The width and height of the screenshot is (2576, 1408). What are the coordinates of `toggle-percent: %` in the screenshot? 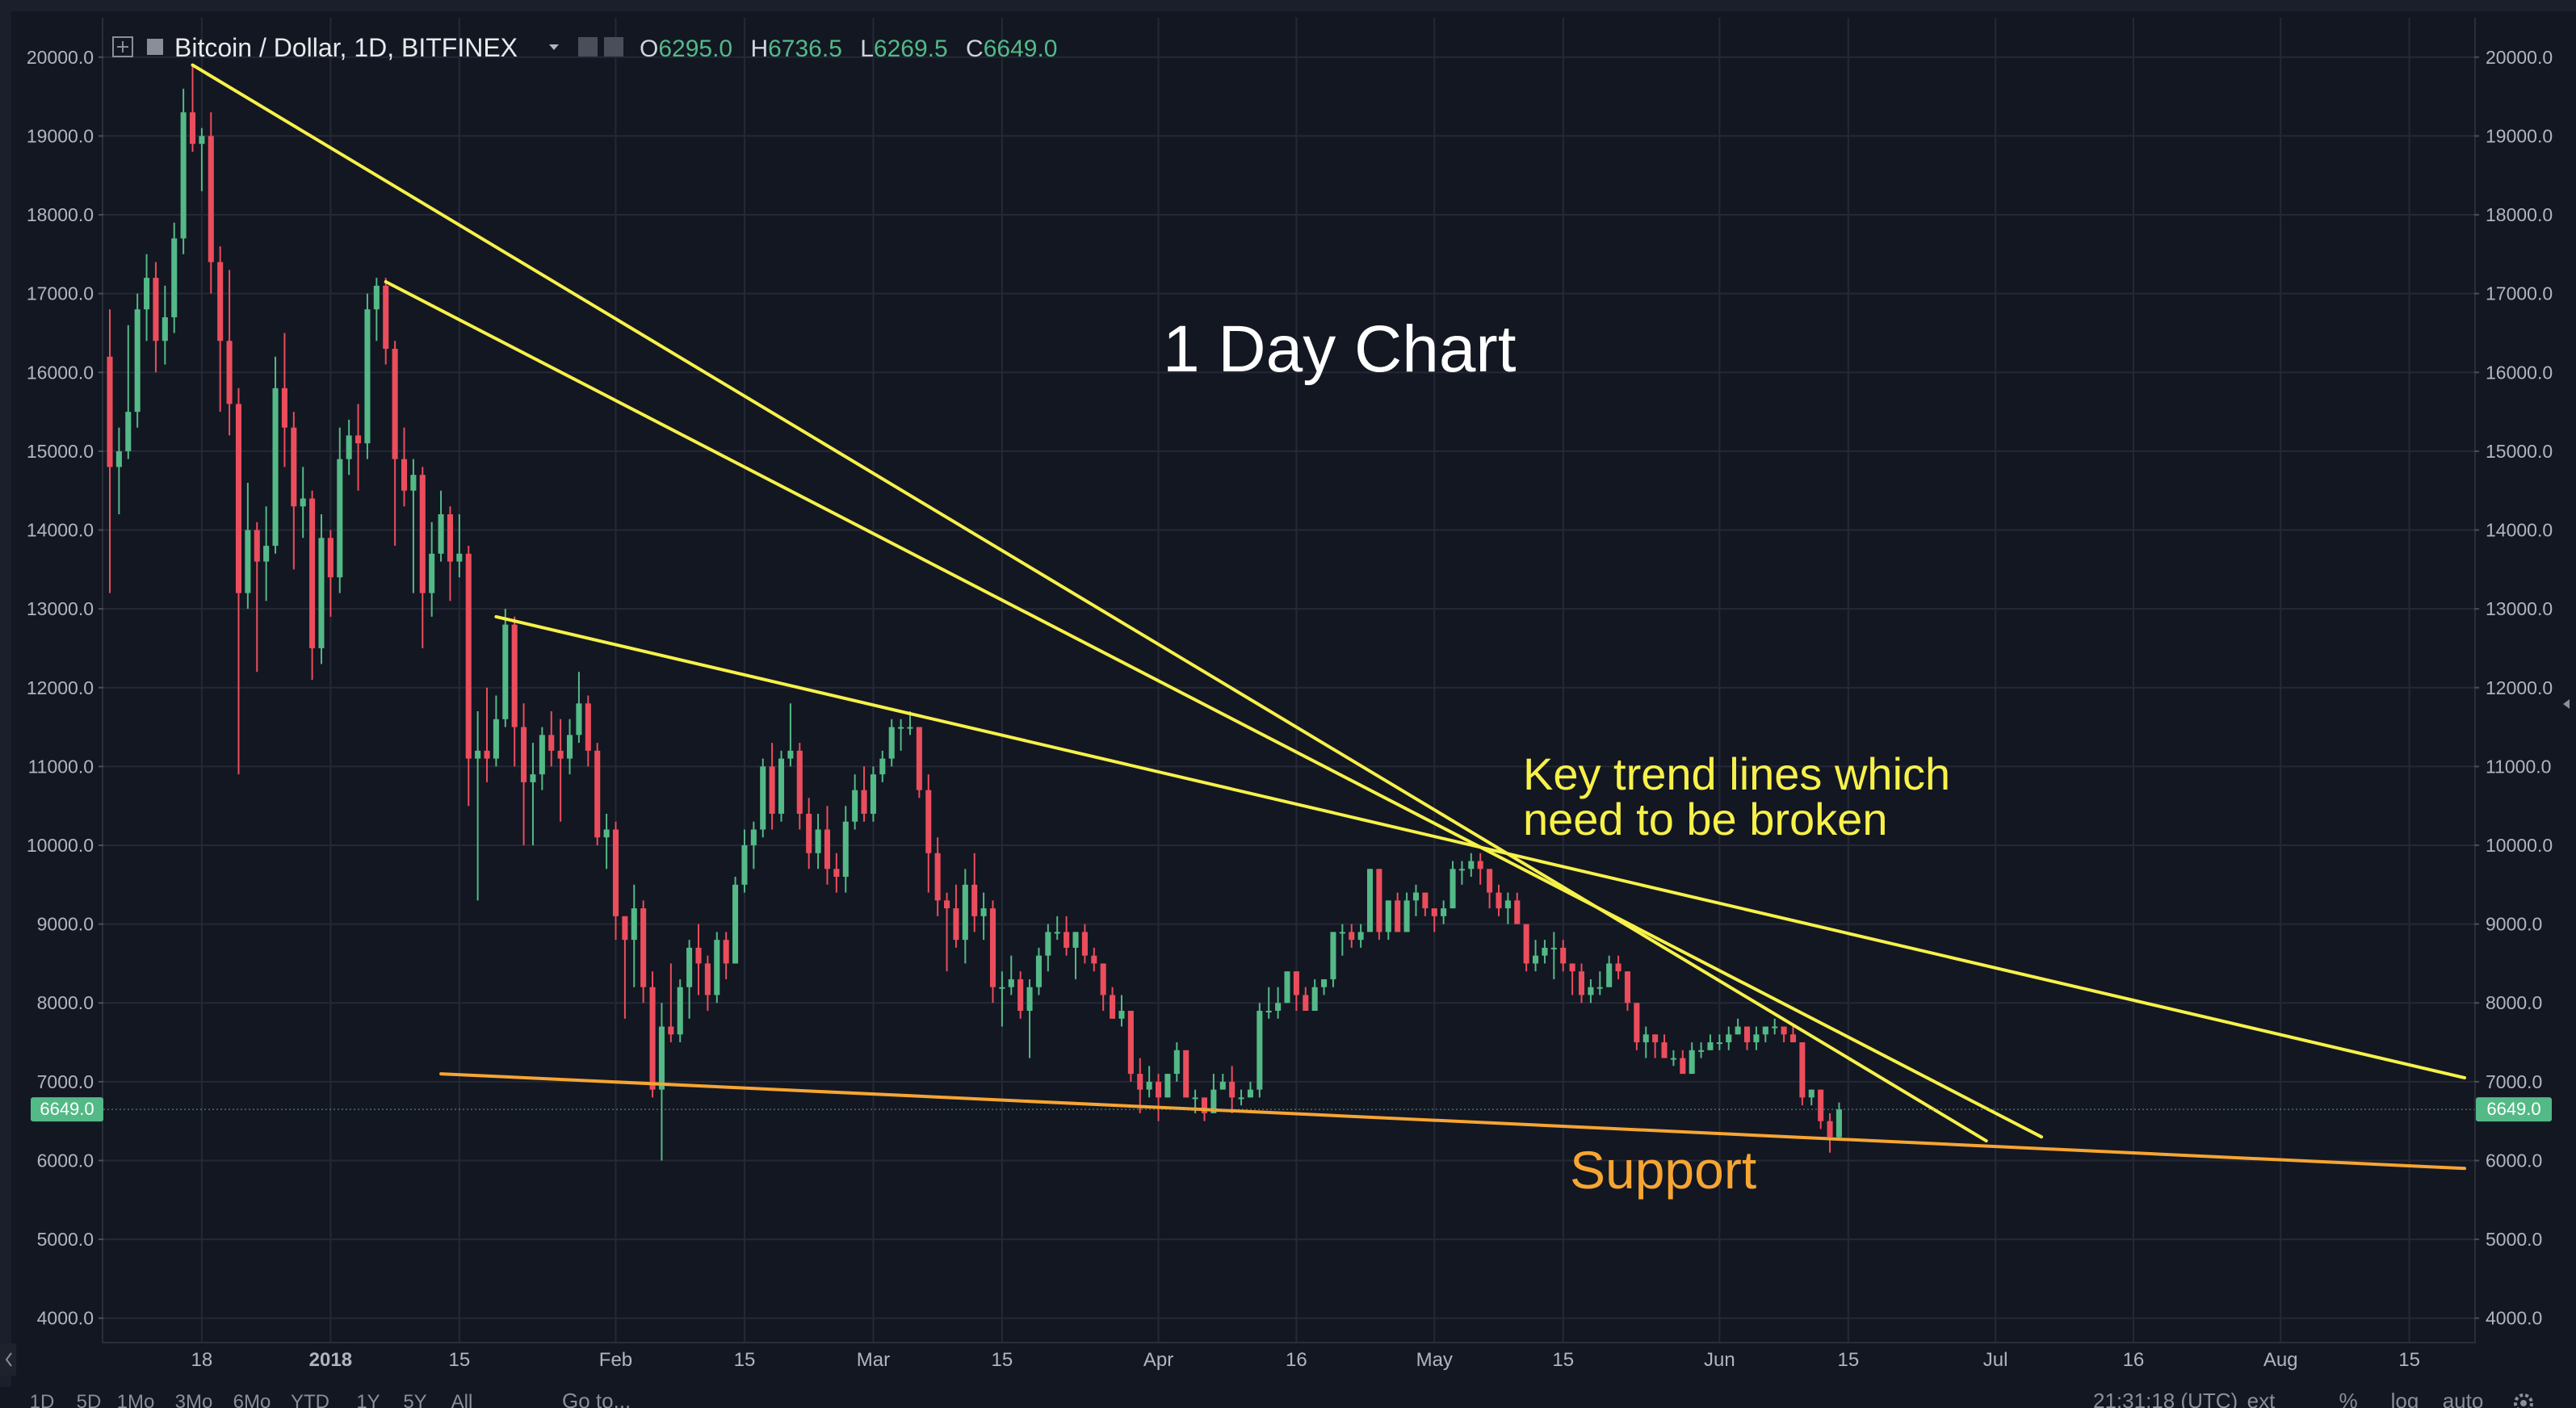 It's located at (2348, 1398).